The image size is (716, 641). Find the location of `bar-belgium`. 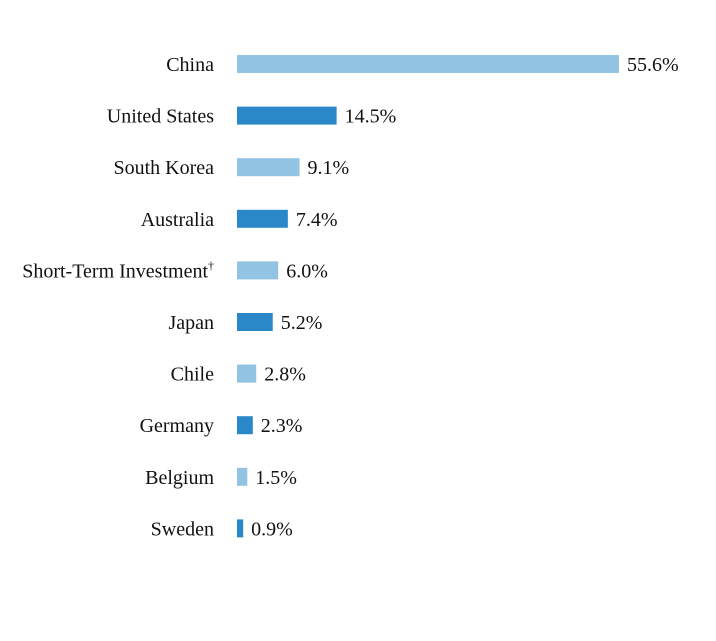

bar-belgium is located at coordinates (242, 476).